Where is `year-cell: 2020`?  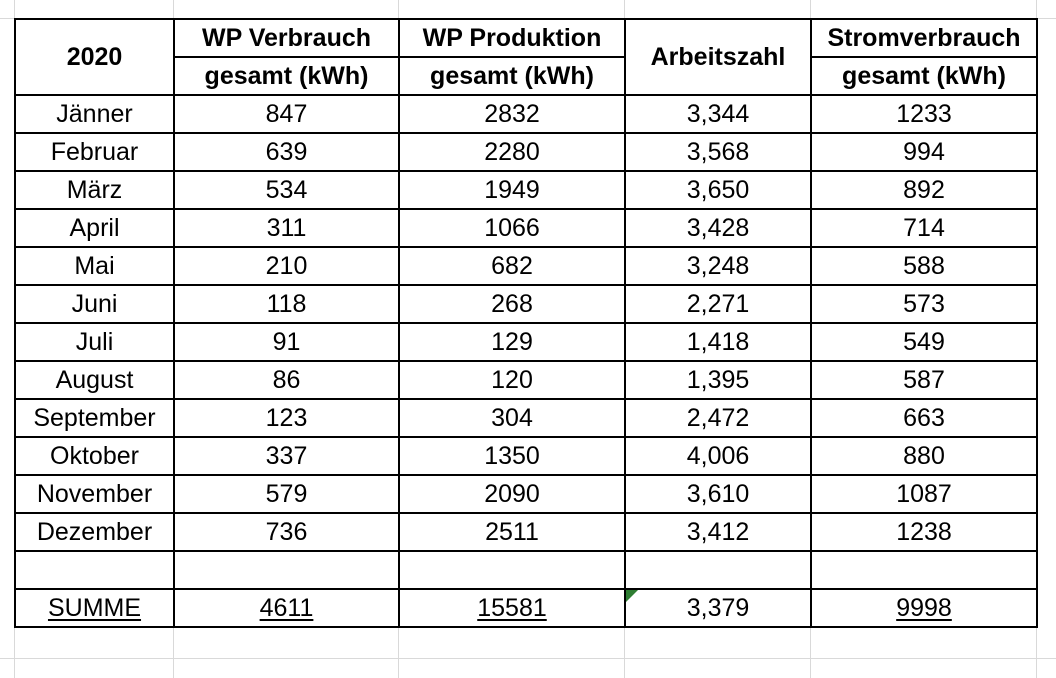 year-cell: 2020 is located at coordinates (94, 57).